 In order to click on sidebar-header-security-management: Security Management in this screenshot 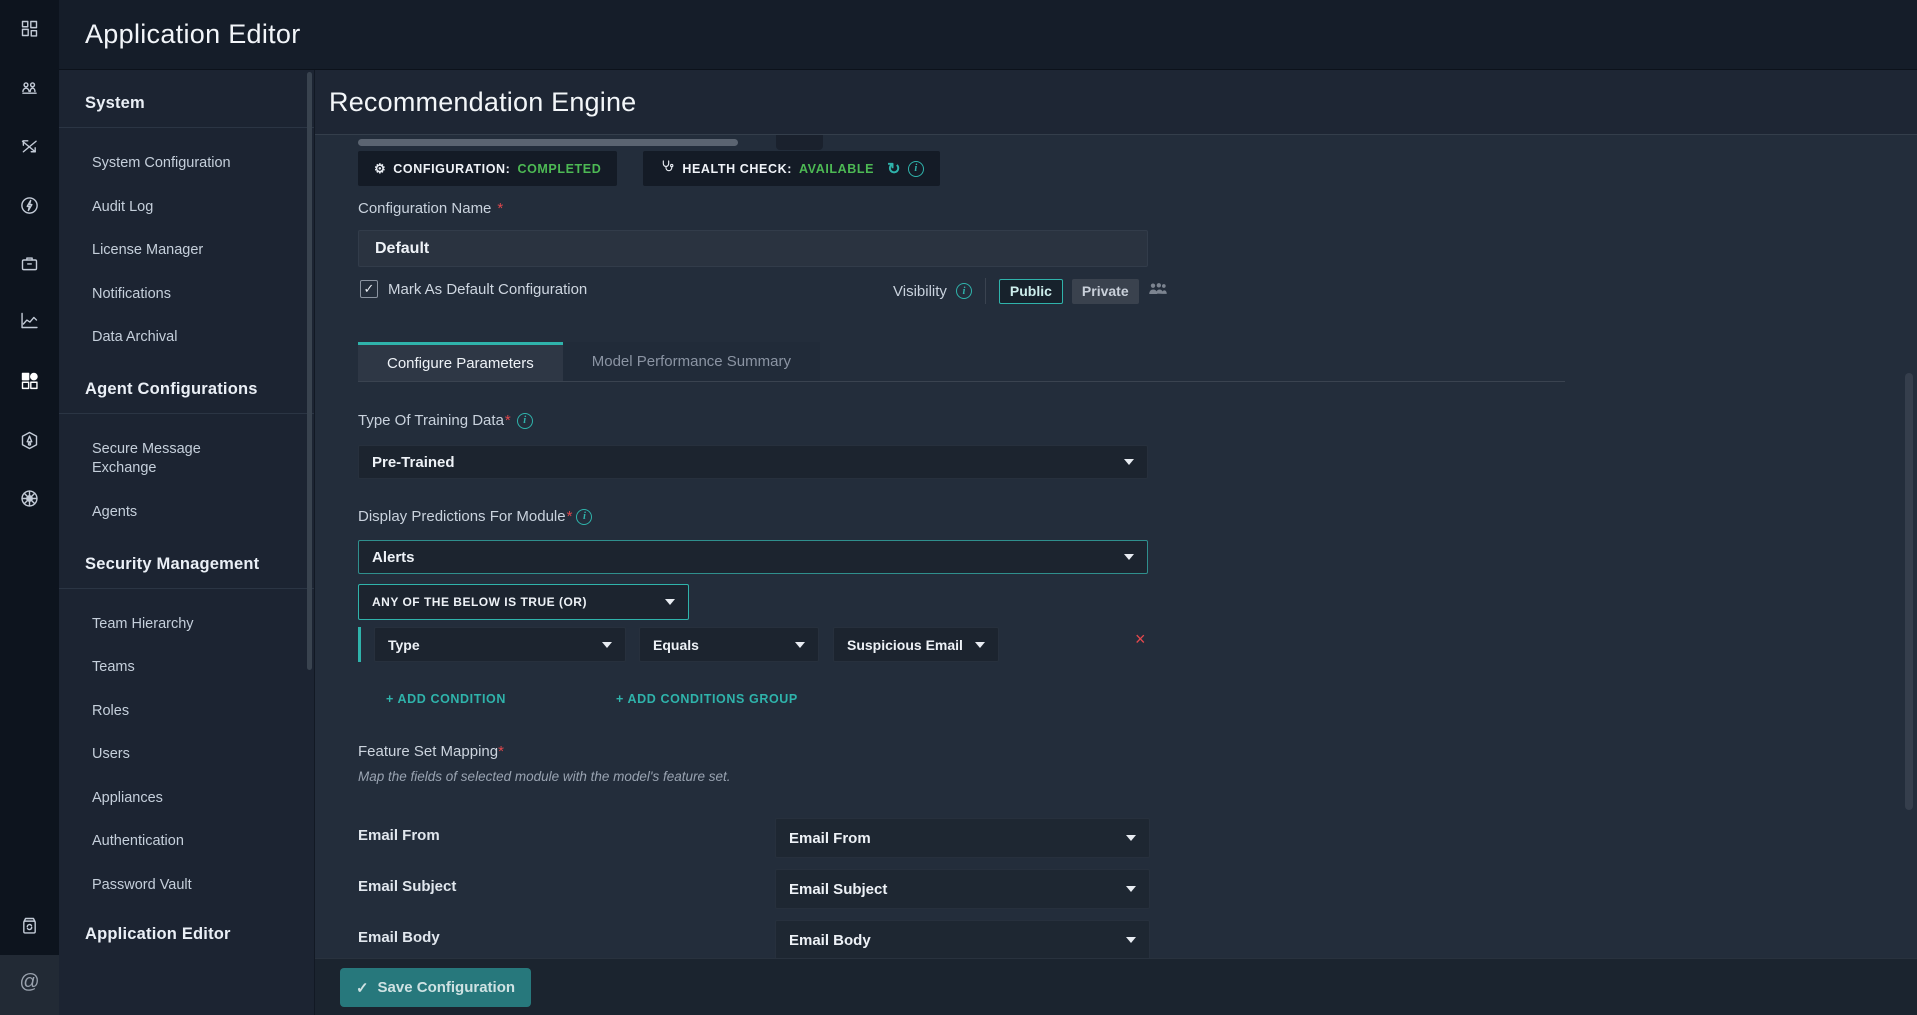, I will do `click(172, 563)`.